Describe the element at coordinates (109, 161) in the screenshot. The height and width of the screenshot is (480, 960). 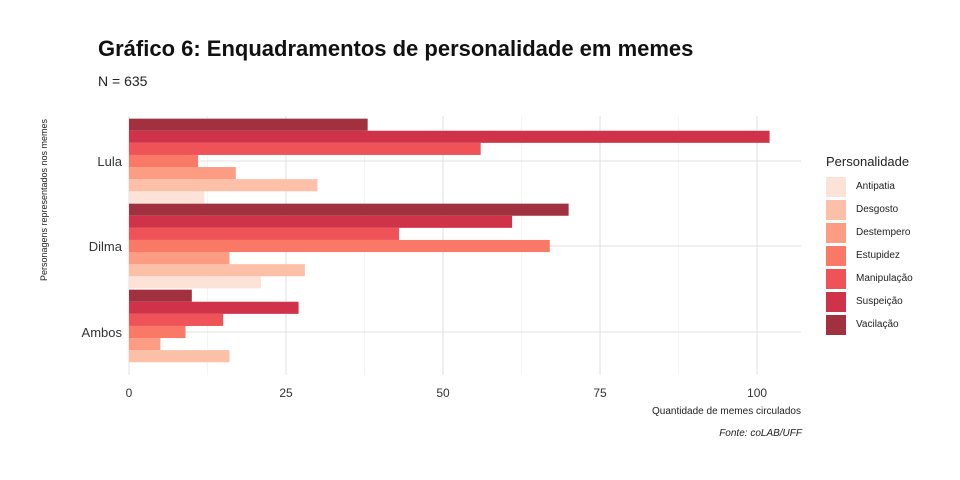
I see `y-tick-label: Lula` at that location.